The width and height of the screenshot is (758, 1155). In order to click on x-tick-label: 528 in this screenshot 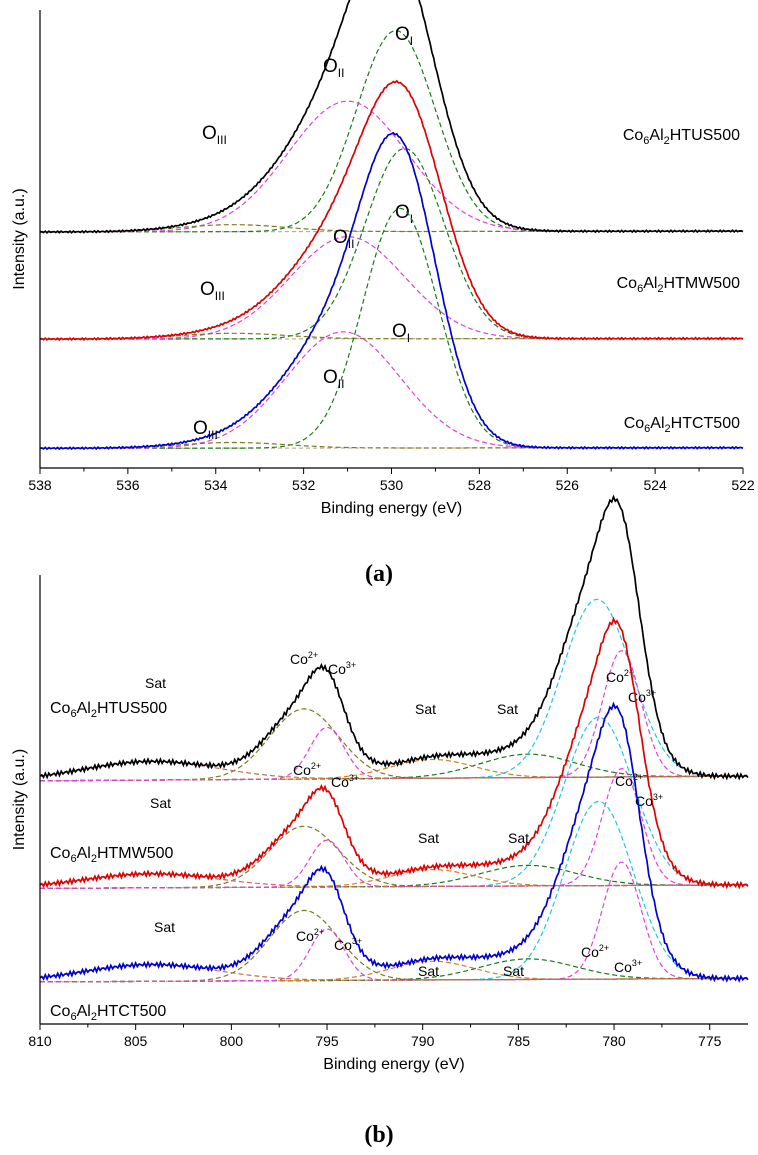, I will do `click(480, 485)`.